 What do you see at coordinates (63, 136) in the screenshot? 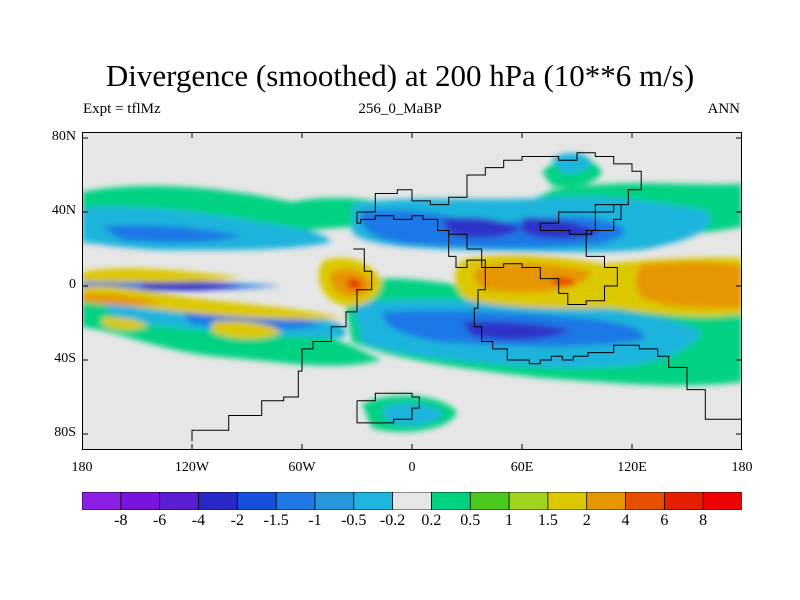
I see `y-tick-label: 80N` at bounding box center [63, 136].